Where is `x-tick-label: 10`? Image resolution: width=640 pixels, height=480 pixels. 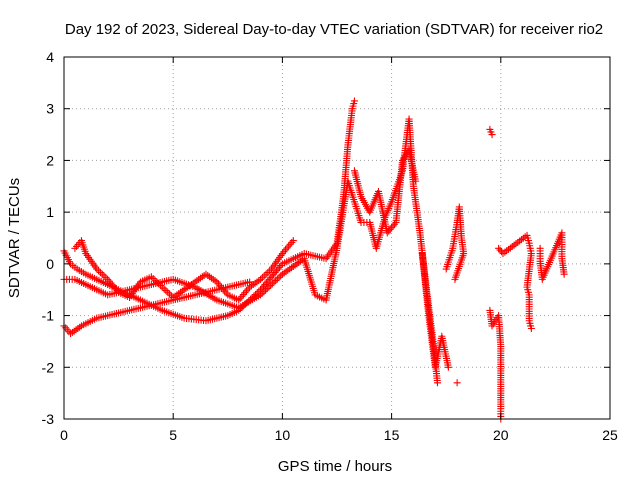 x-tick-label: 10 is located at coordinates (283, 435).